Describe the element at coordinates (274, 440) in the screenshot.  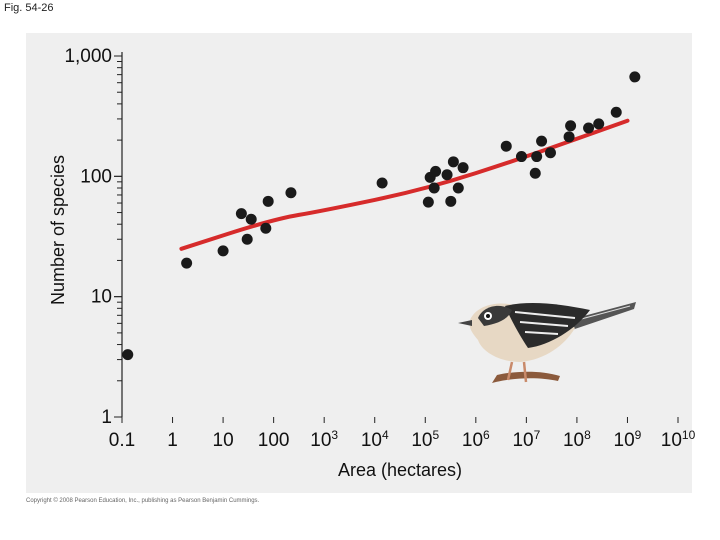
I see `x-tick-label: 100` at that location.